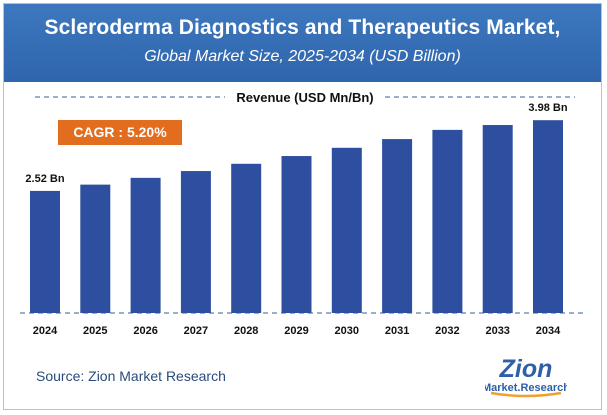 The height and width of the screenshot is (415, 607). I want to click on bar-2027, so click(195, 242).